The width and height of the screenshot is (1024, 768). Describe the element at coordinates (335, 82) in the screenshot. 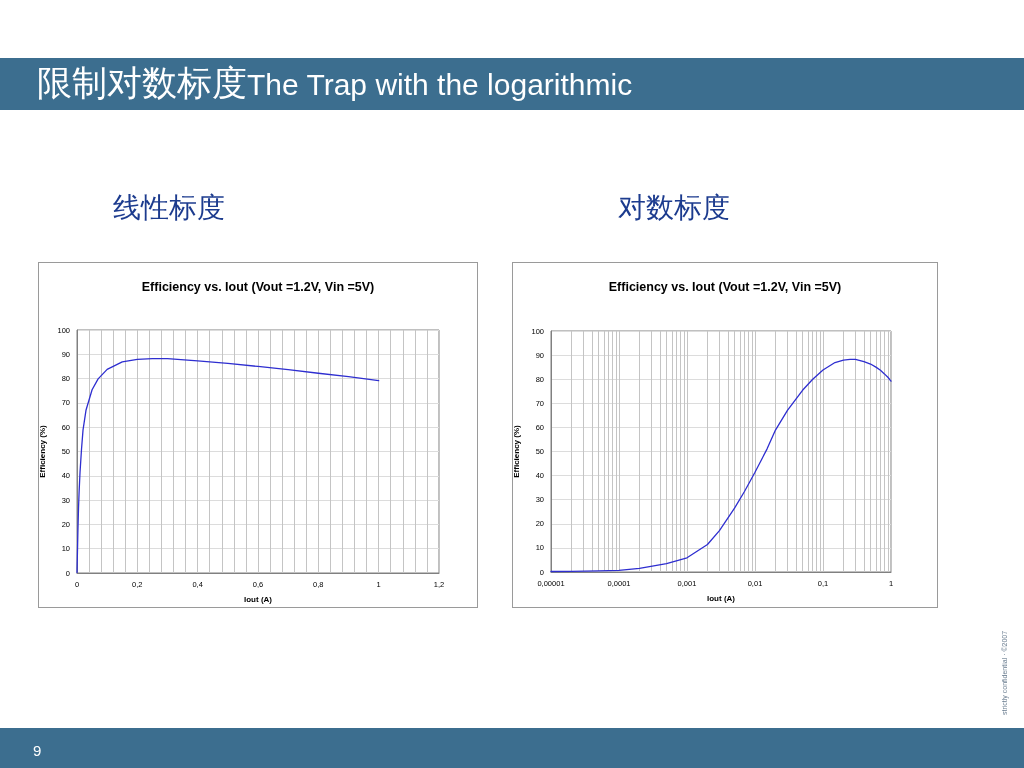

I see `text: 限制对数标度The Trap with the logarithmic` at that location.